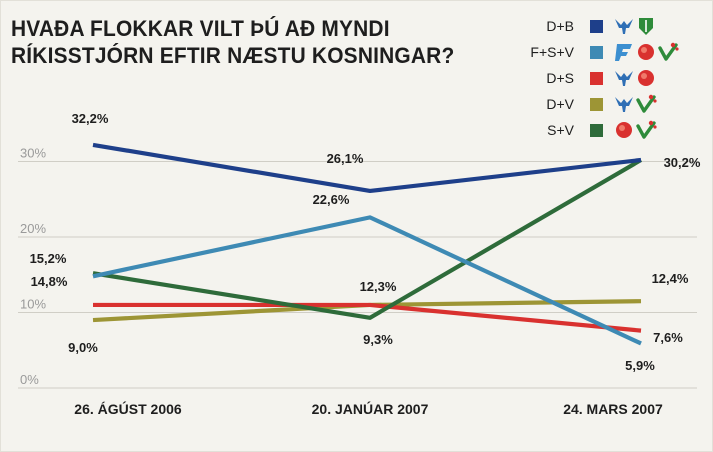 The image size is (713, 452). Describe the element at coordinates (623, 52) in the screenshot. I see `f-party-icon` at that location.